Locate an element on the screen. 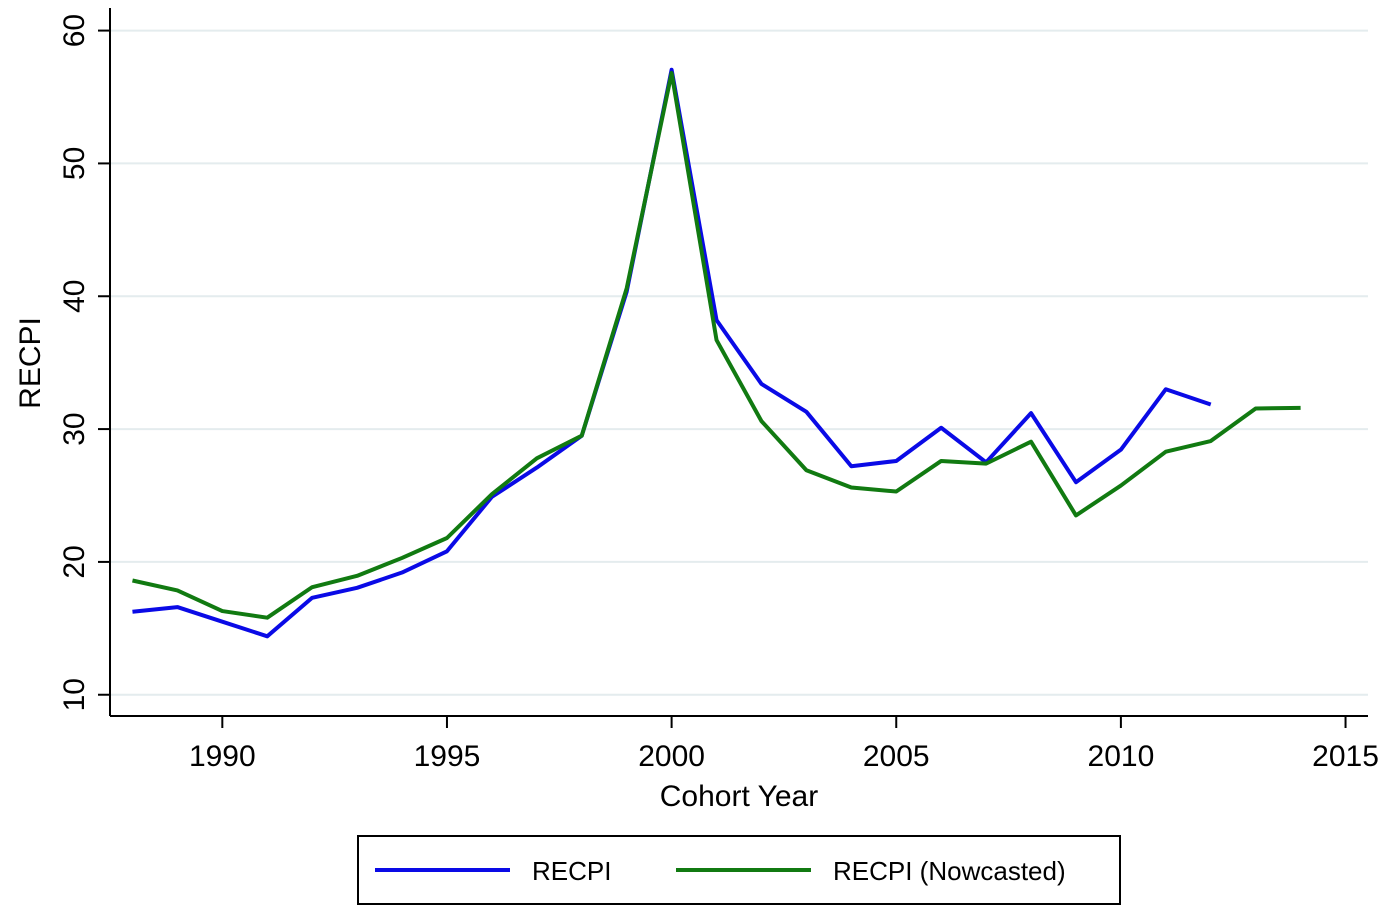 The width and height of the screenshot is (1395, 911). x-tick-label: 2010 is located at coordinates (1121, 756).